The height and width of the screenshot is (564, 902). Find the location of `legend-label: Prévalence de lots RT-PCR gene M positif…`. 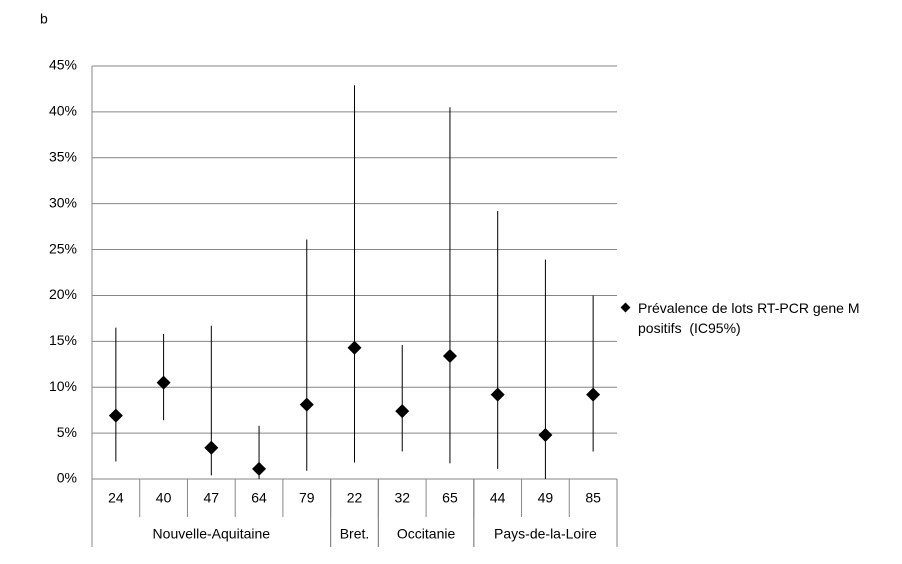

legend-label: Prévalence de lots RT-PCR gene M positif… is located at coordinates (751, 318).